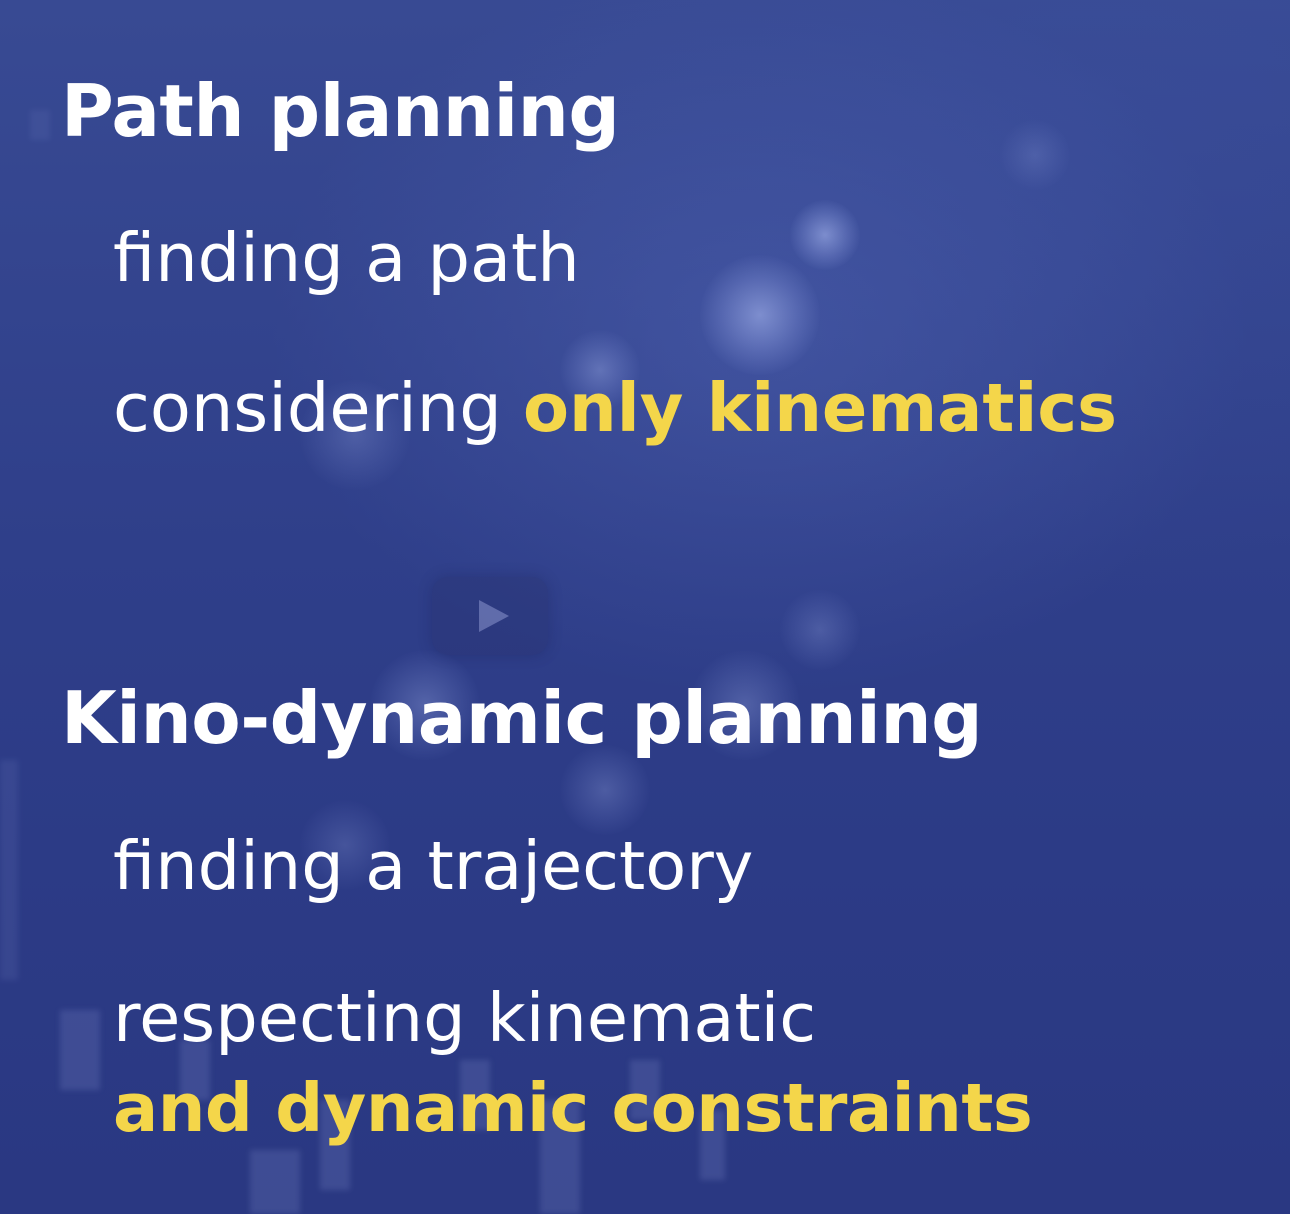 This screenshot has width=1290, height=1214. What do you see at coordinates (522, 718) in the screenshot?
I see `kino-dynamic-planning-title: Kino-dynamic planning` at bounding box center [522, 718].